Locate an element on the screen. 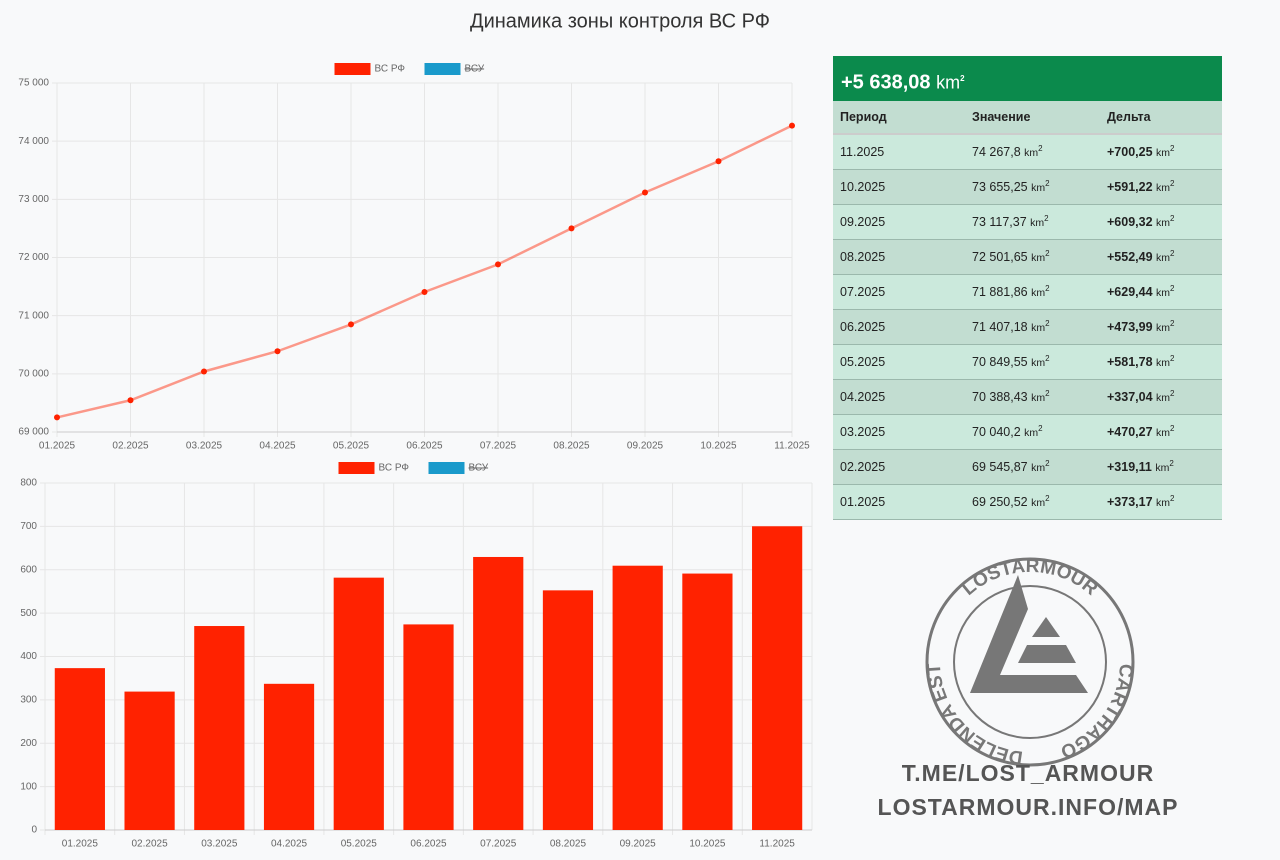  logo-ring is located at coordinates (1030, 662).